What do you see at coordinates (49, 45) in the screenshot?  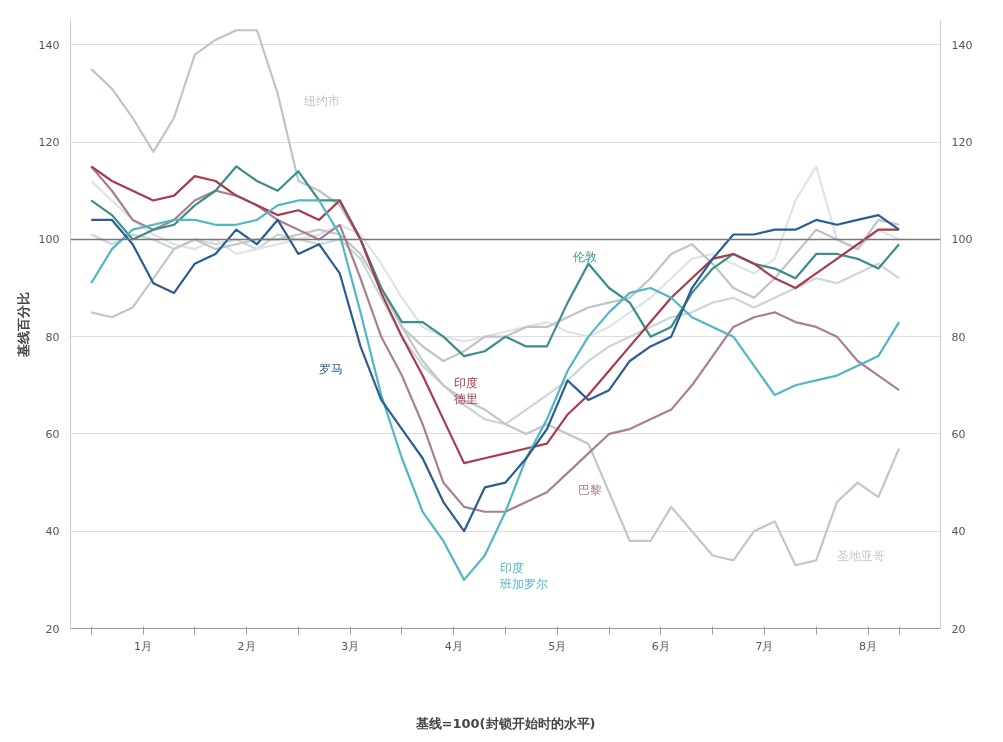 I see `y-tick-label: 140` at bounding box center [49, 45].